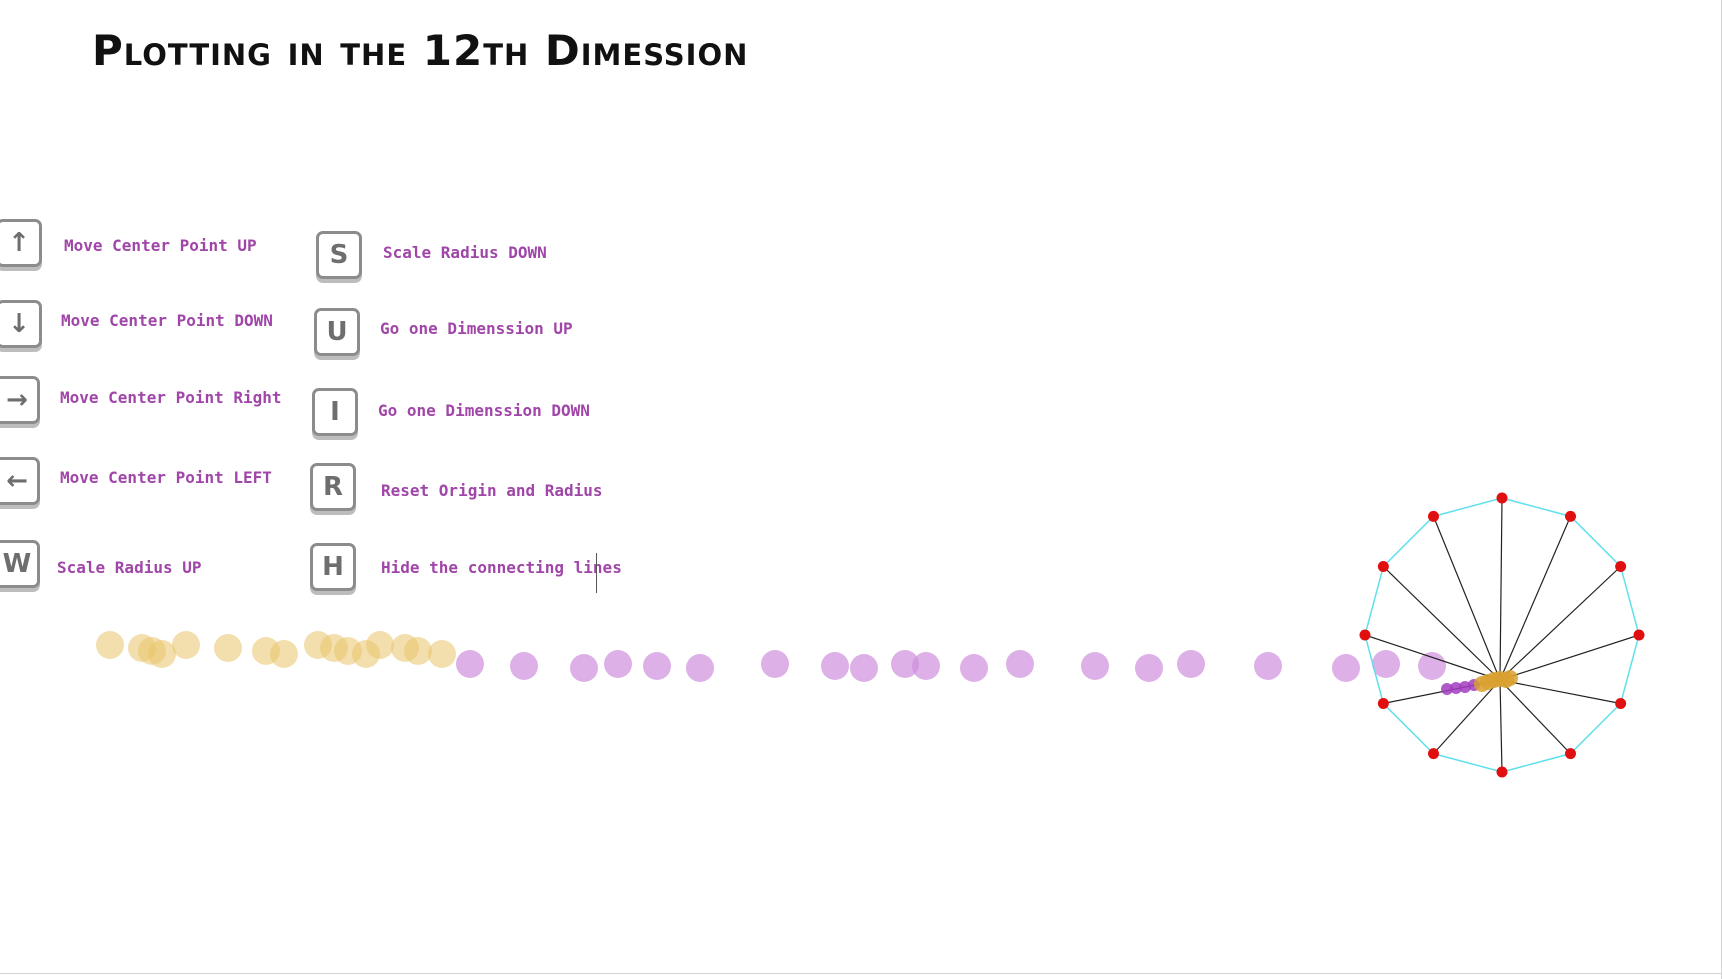  Describe the element at coordinates (492, 490) in the screenshot. I see `control-label-reset: Reset Origin and Radius` at that location.